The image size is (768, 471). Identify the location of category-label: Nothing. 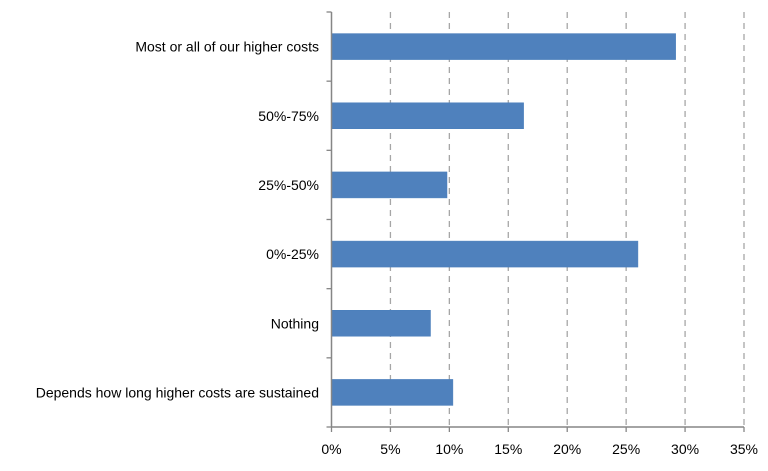
(295, 323).